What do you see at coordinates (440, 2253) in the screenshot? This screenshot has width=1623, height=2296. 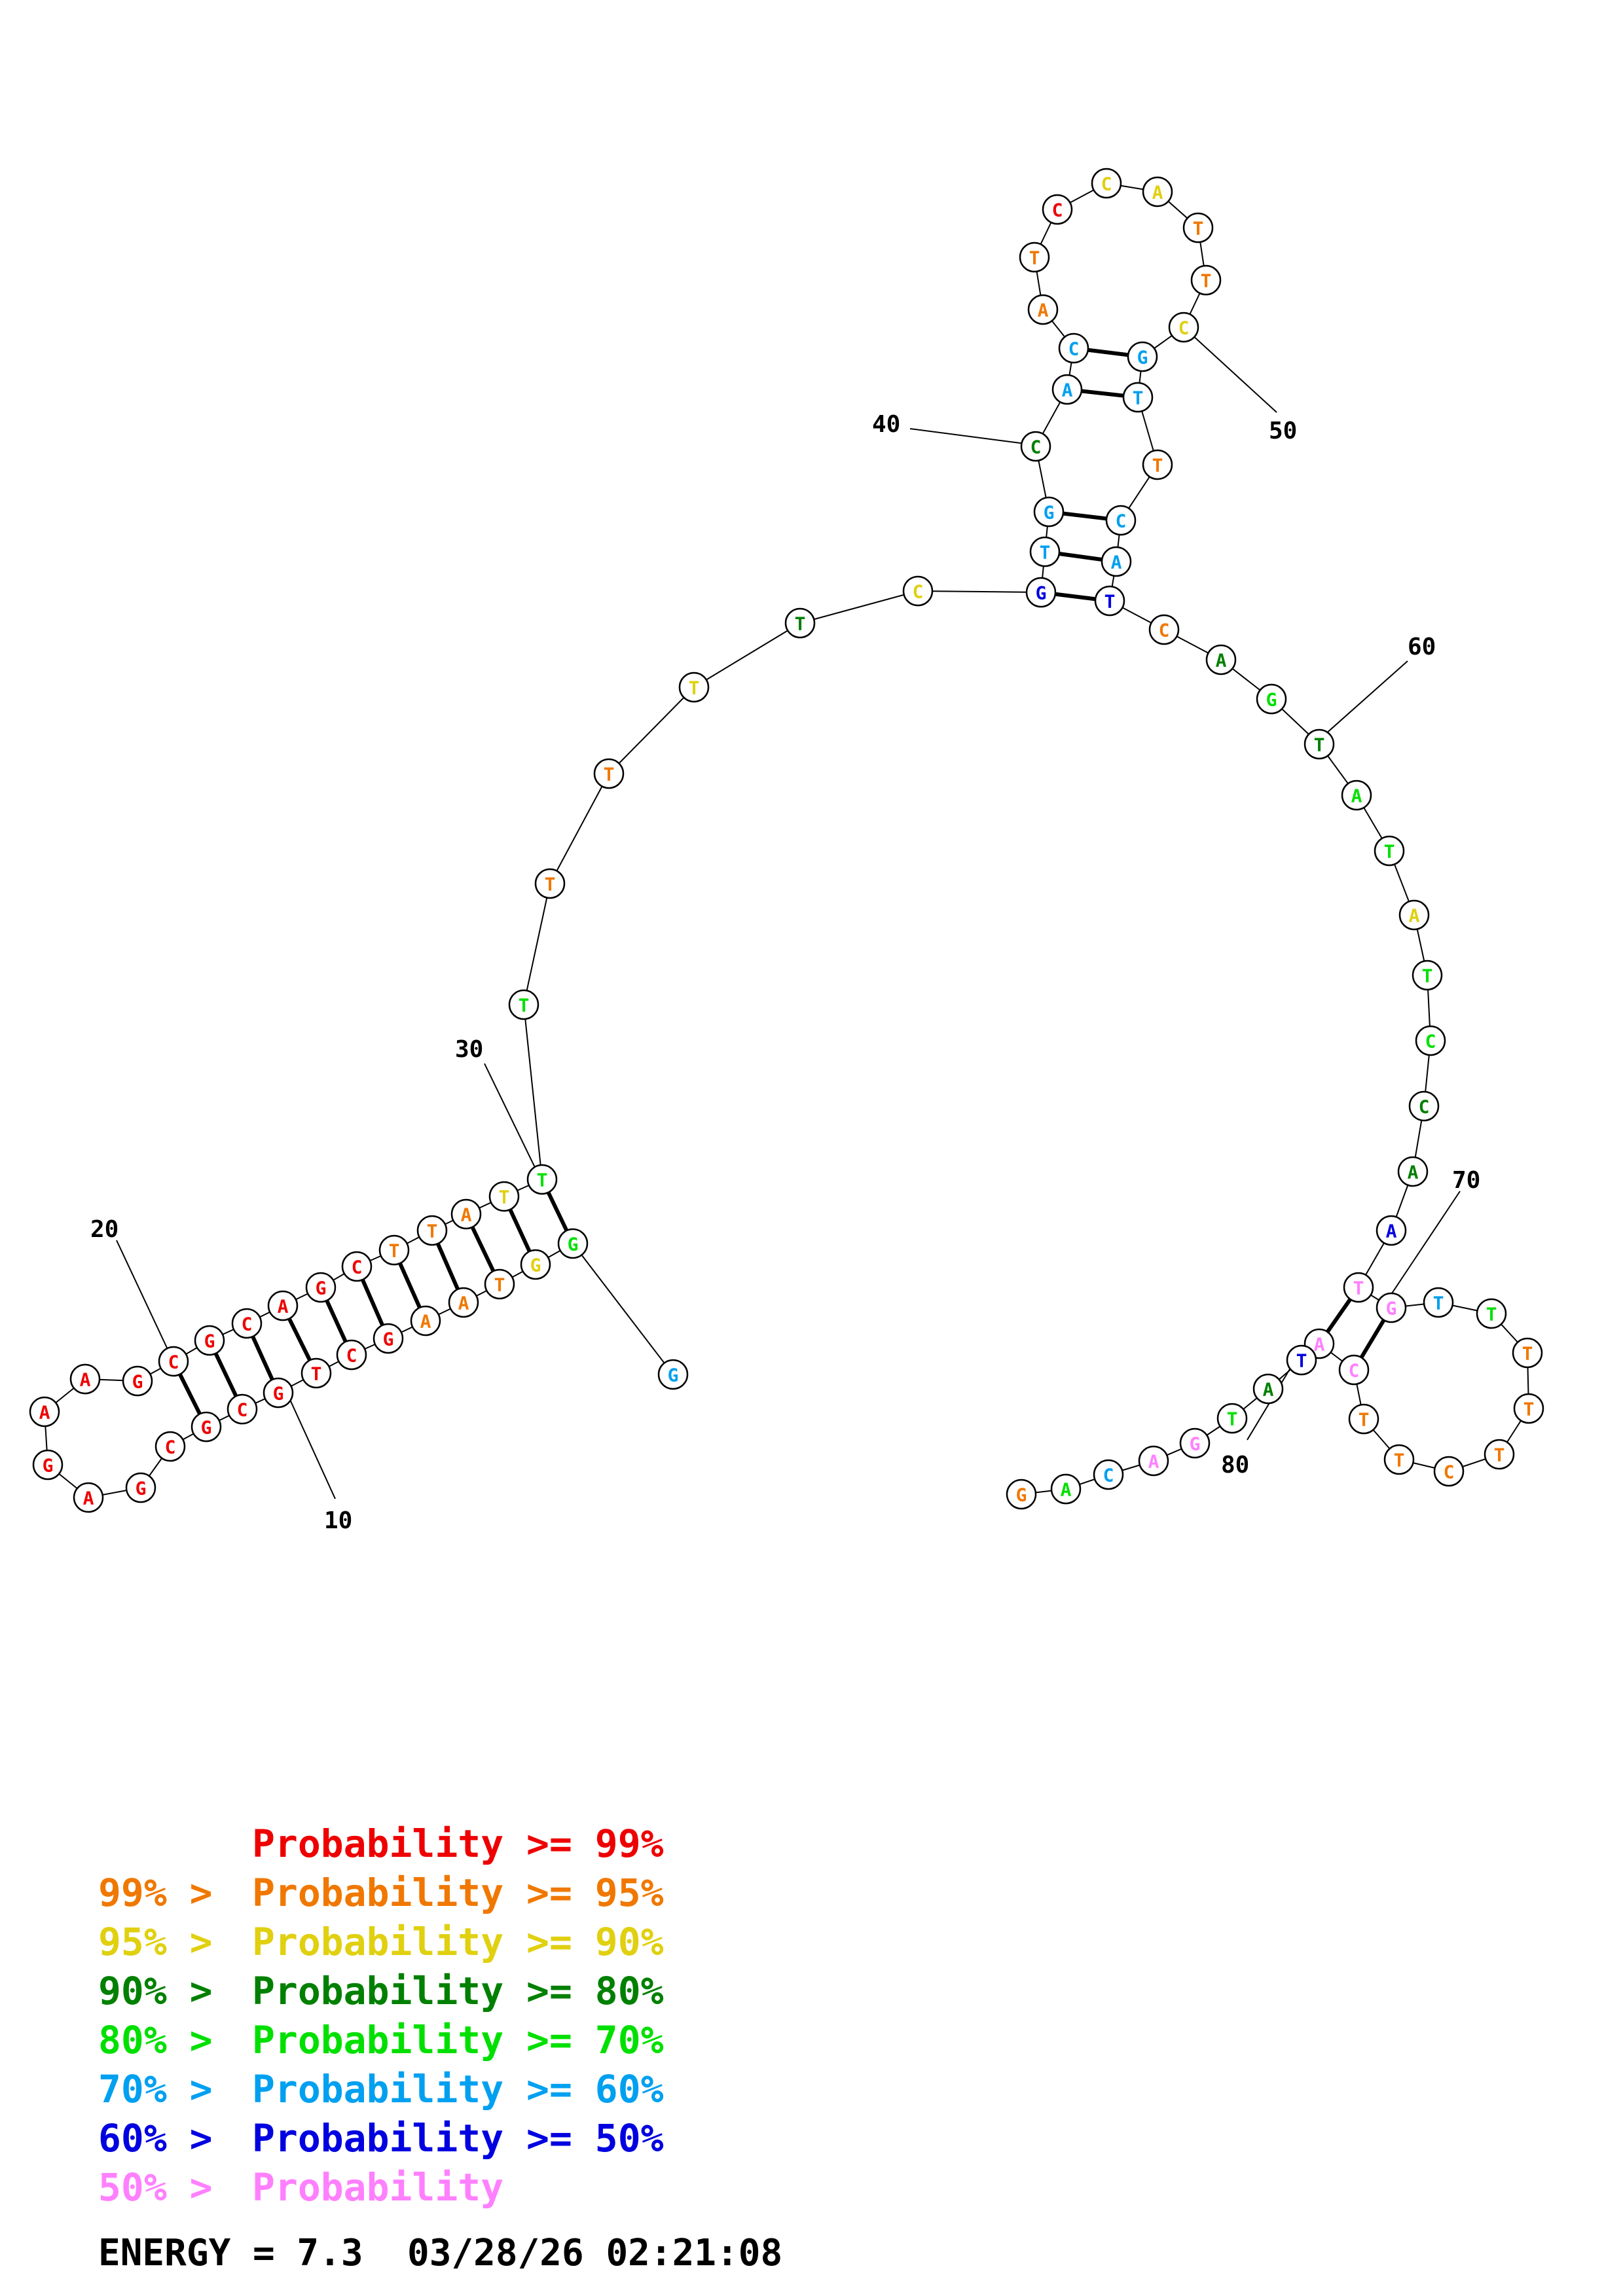 I see `energy-footer: ENERGY = 7.3 03/28/26 02:21:08` at bounding box center [440, 2253].